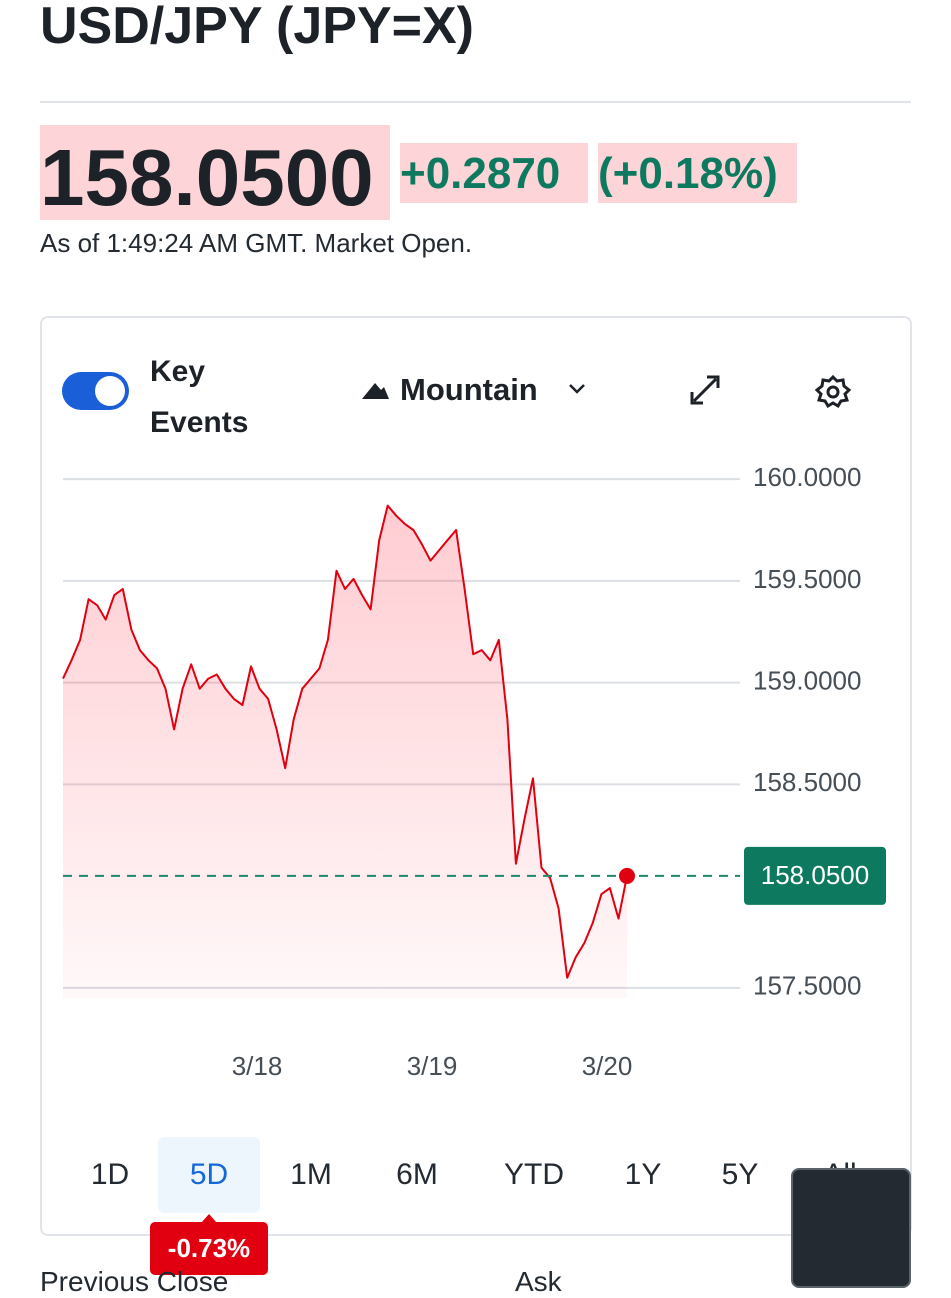  I want to click on current-price-tag, so click(815, 875).